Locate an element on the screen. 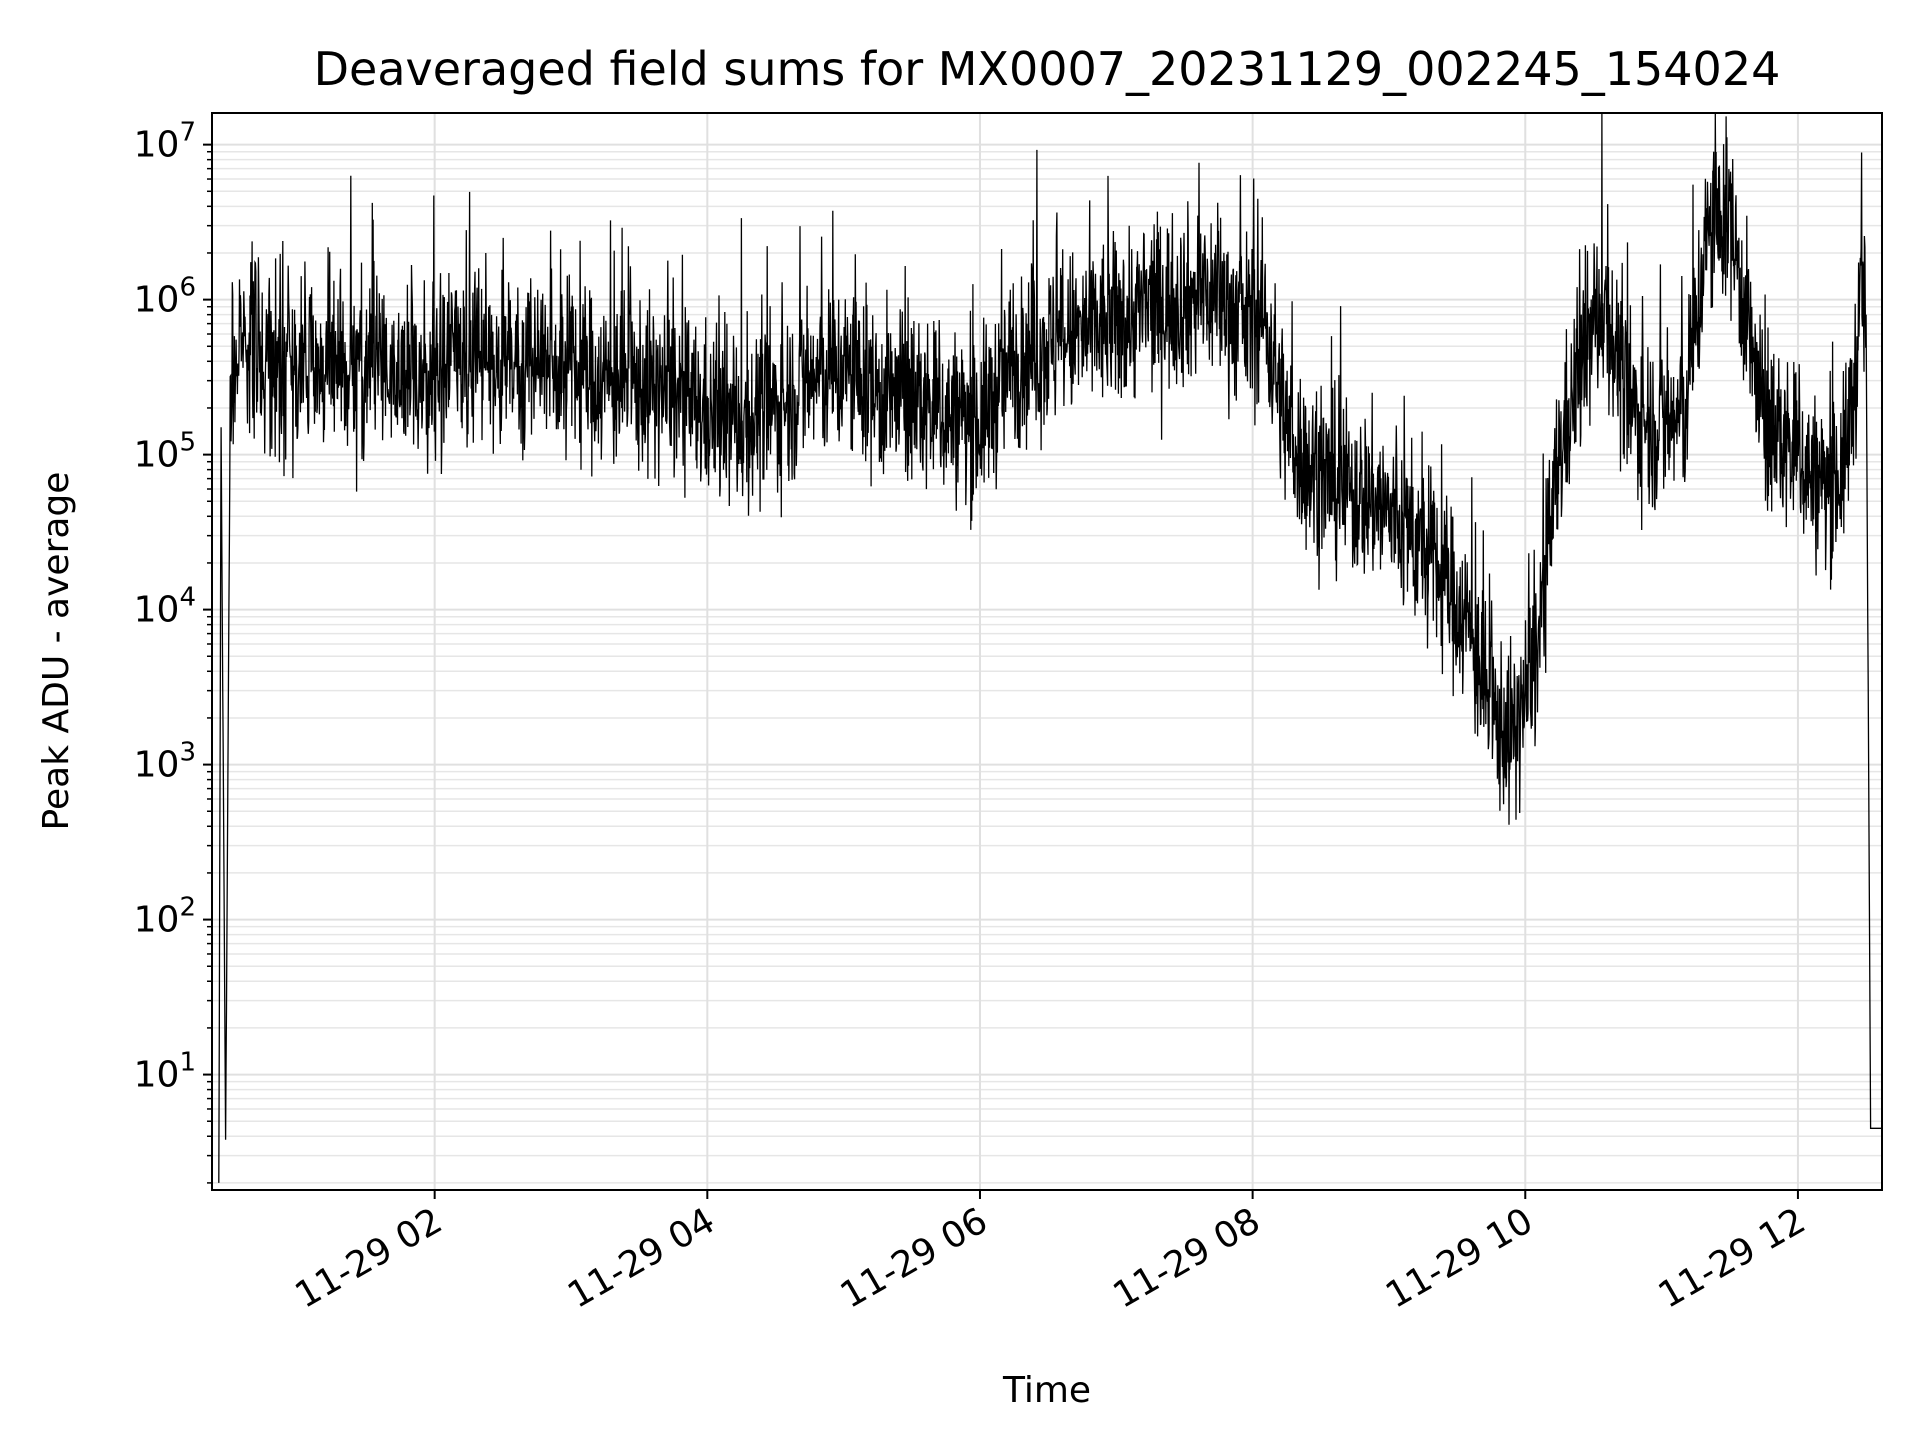 This screenshot has width=1920, height=1445. y-axis-label: Peak ADU - average is located at coordinates (56, 651).